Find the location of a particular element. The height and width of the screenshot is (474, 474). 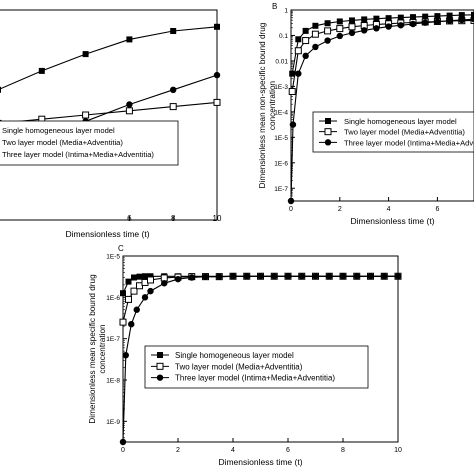

panel-label: C is located at coordinates (121, 248).